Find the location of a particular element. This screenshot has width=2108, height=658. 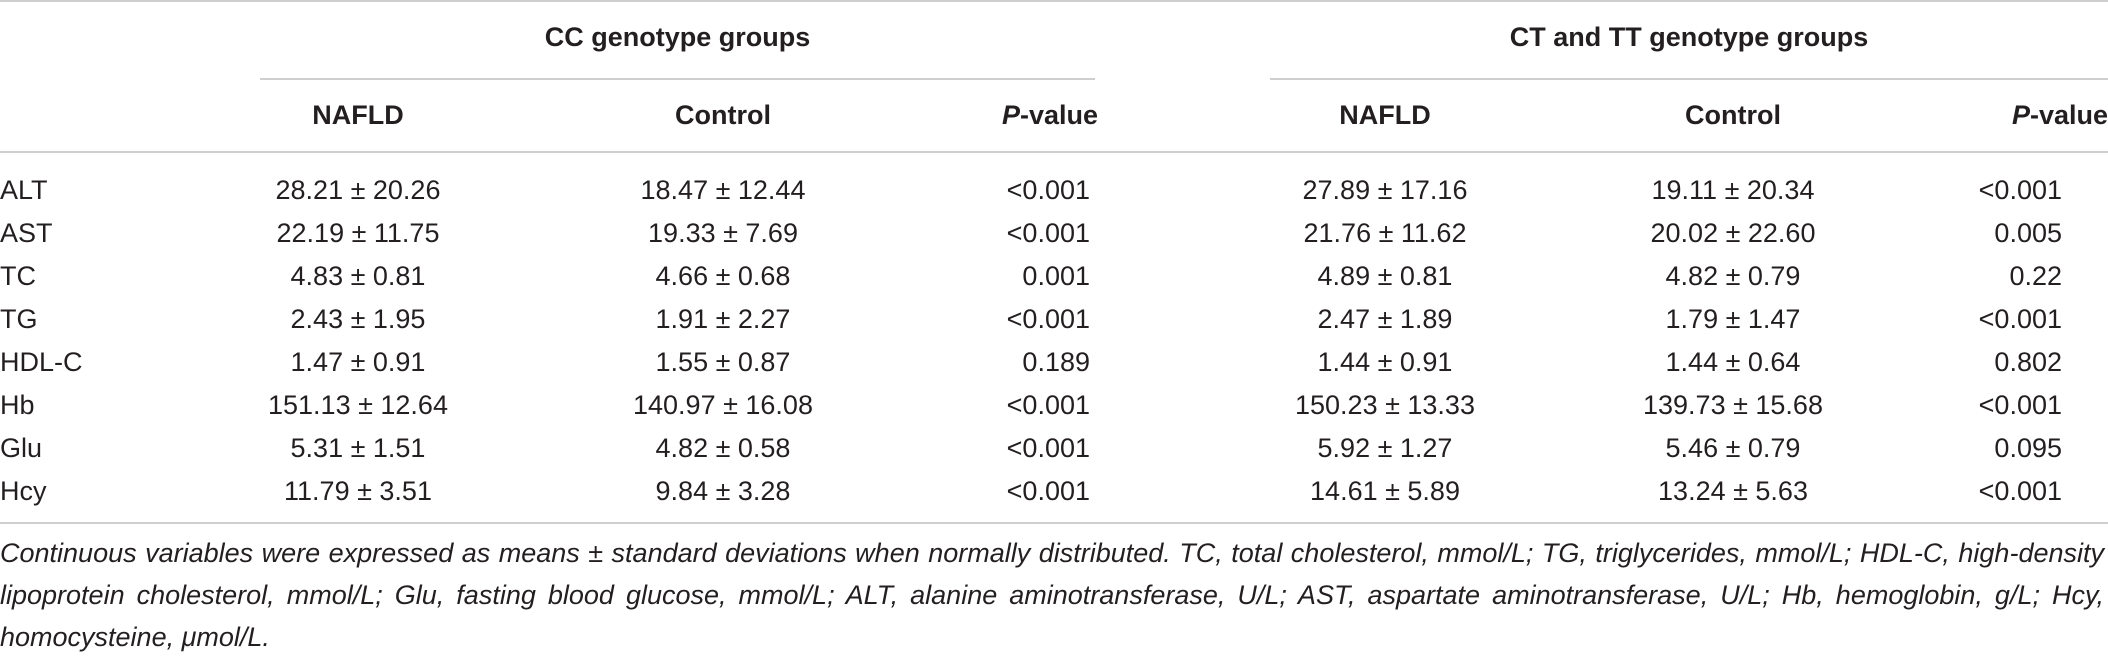

cell-cc-nafld: 22.19 ± 11.75 is located at coordinates (358, 233).